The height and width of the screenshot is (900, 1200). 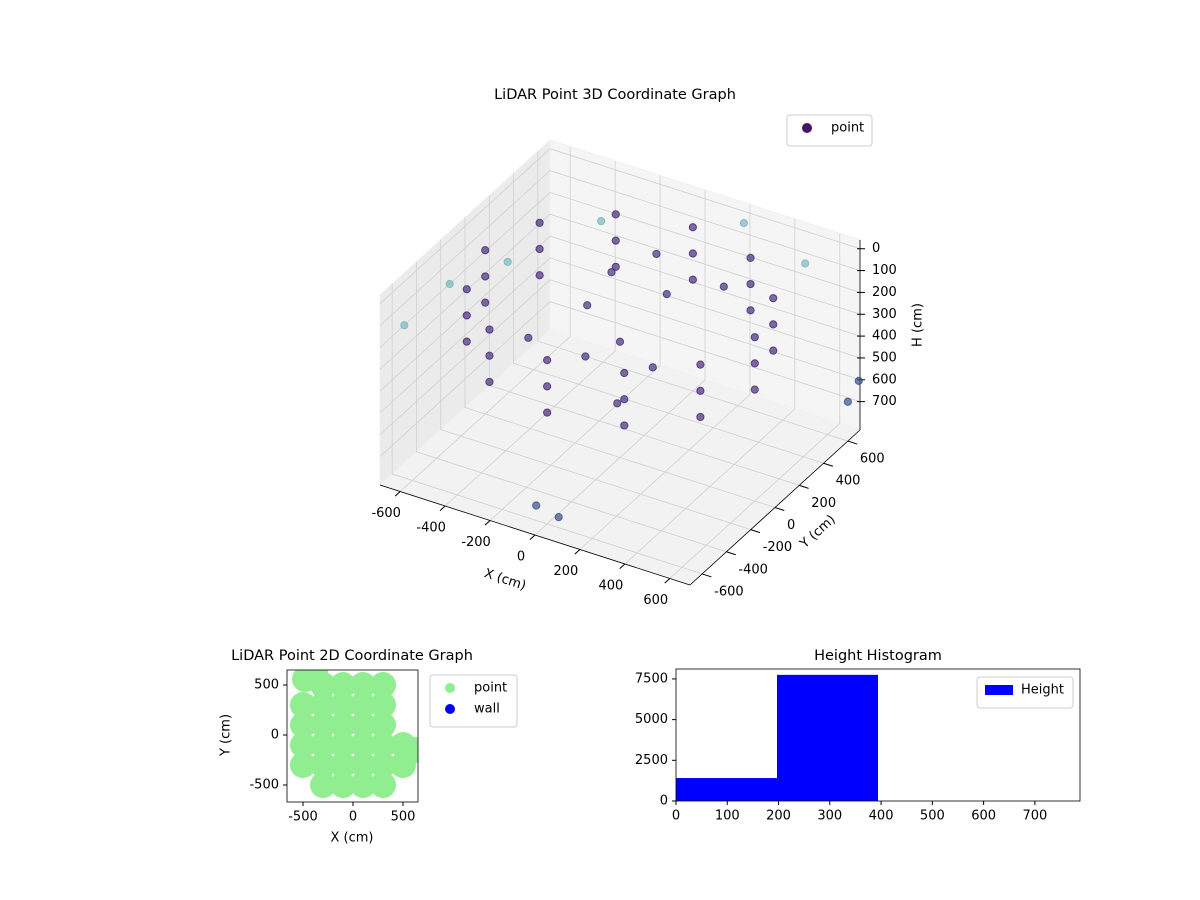 I want to click on x-axis-label: X (cm), so click(x=505, y=580).